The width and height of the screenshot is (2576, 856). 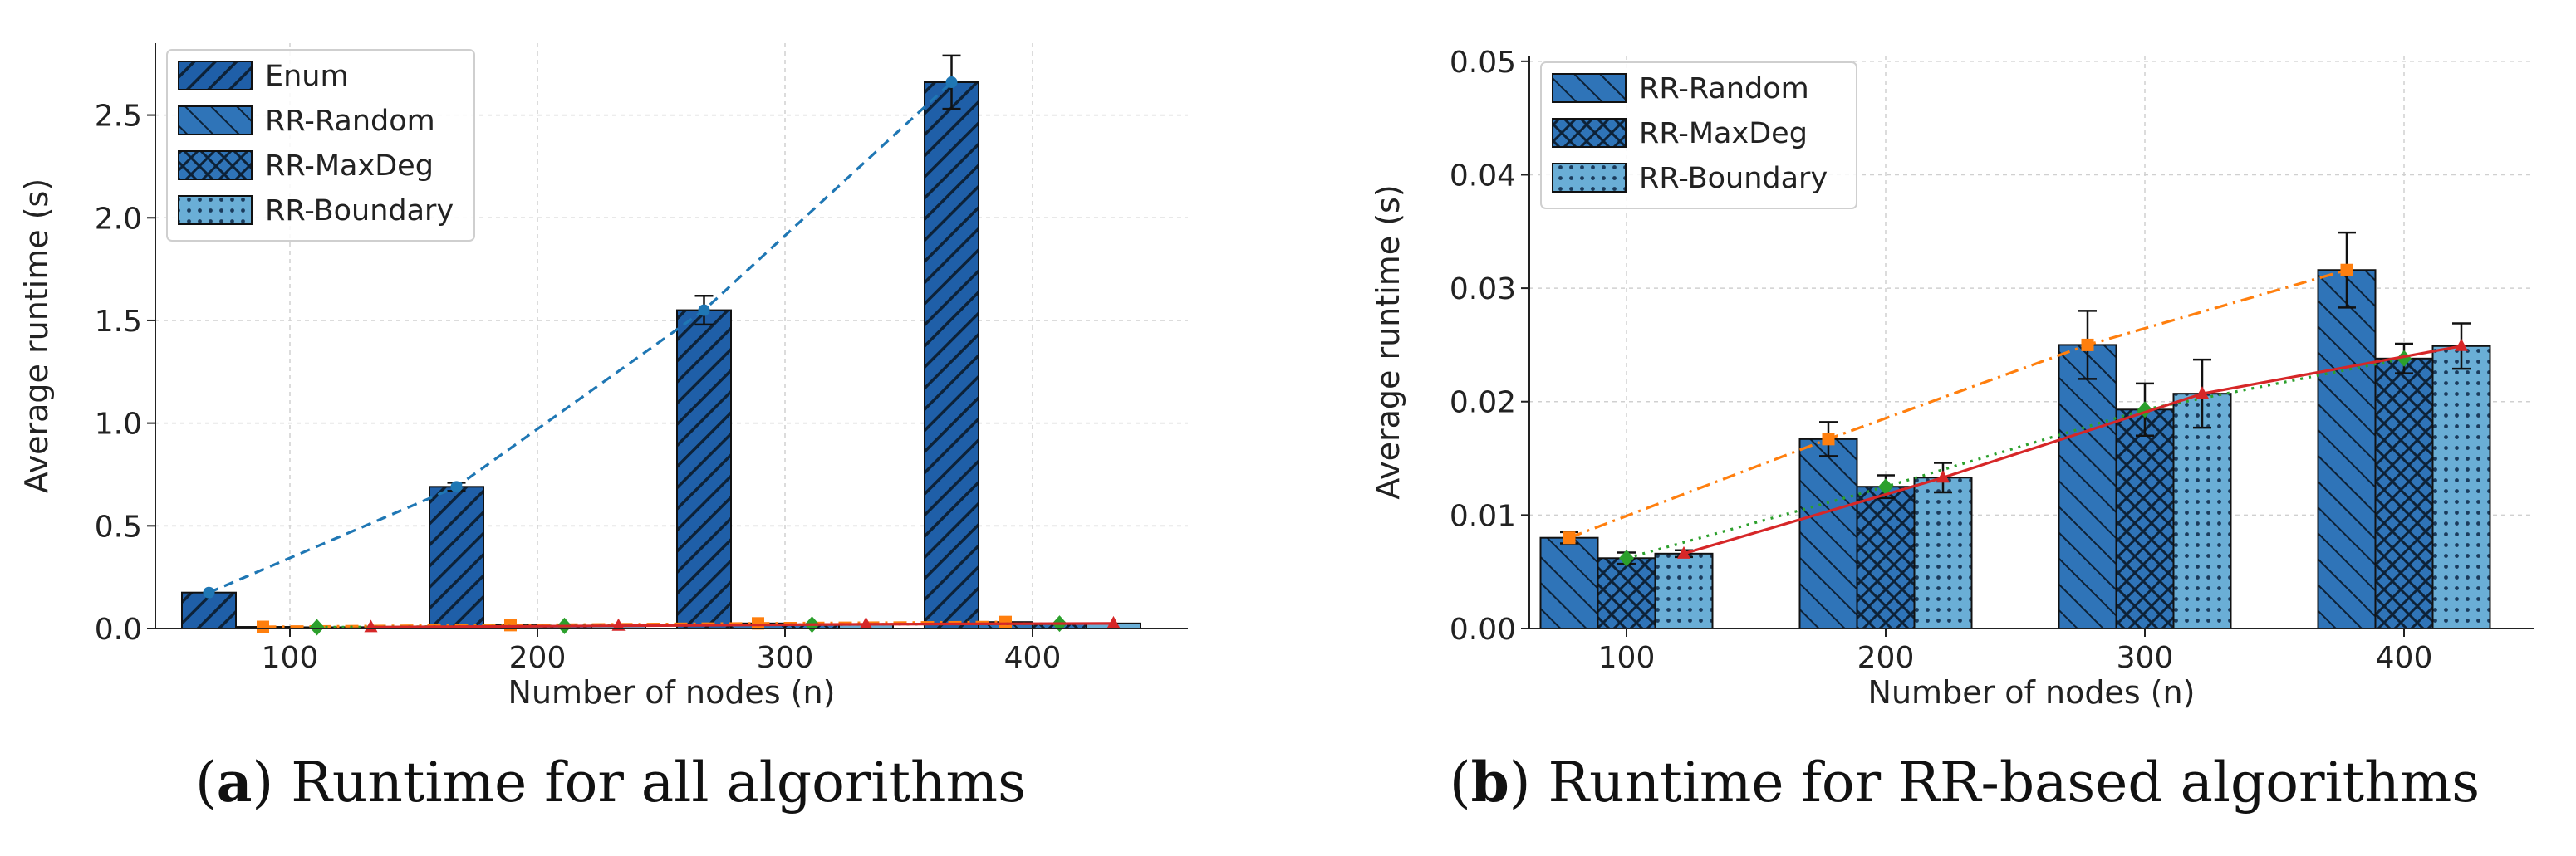 I want to click on panel-a-x-tick-label-300: 300, so click(x=785, y=658).